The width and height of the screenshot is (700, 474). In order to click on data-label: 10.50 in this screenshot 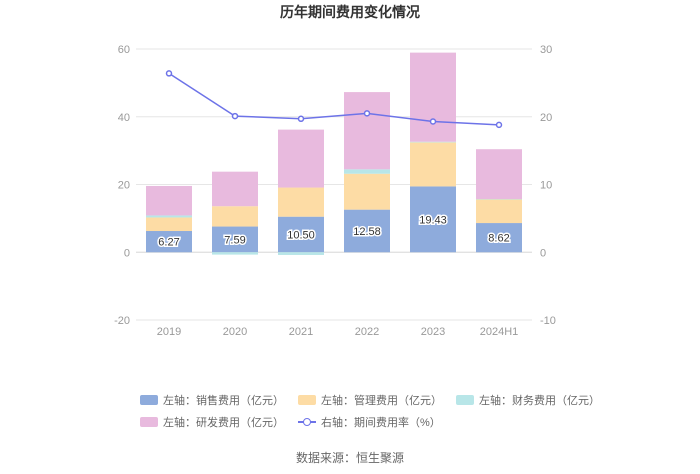, I will do `click(301, 235)`.